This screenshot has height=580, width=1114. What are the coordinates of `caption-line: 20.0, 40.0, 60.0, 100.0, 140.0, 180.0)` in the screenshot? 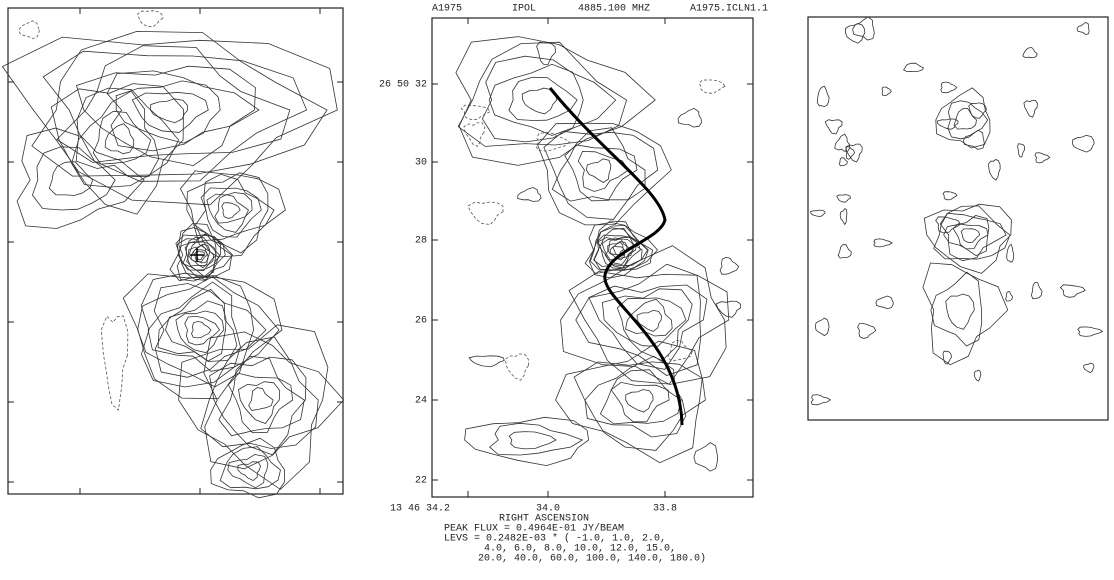 It's located at (592, 559).